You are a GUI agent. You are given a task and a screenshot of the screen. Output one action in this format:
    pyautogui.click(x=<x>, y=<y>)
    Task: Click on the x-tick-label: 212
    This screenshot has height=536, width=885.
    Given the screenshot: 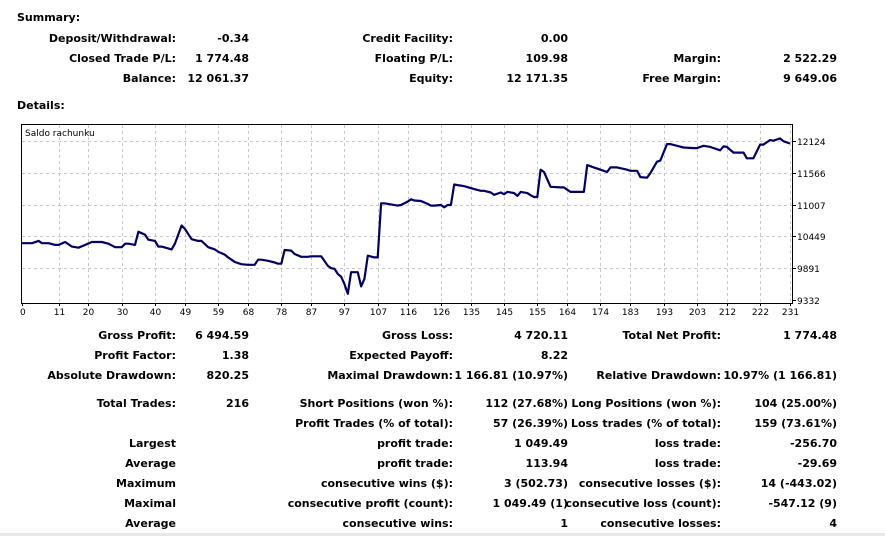 What is the action you would take?
    pyautogui.click(x=727, y=313)
    